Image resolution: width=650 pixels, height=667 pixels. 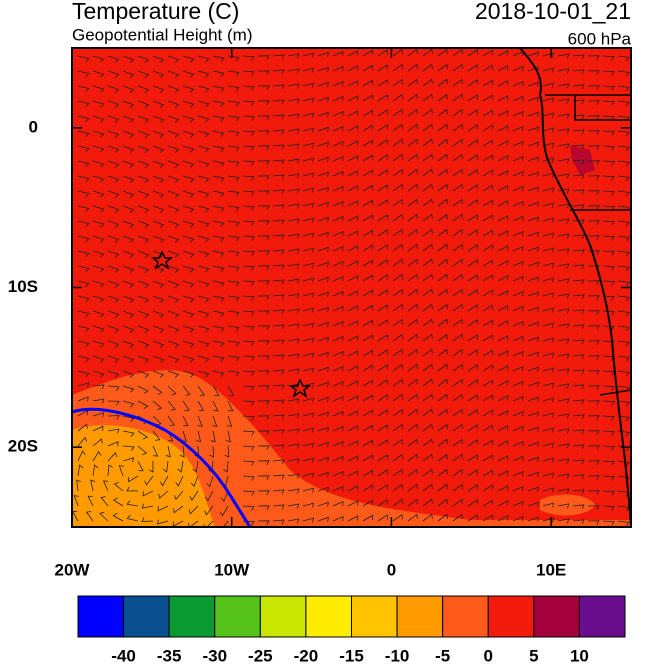 I want to click on colorbar-box, so click(x=237, y=616).